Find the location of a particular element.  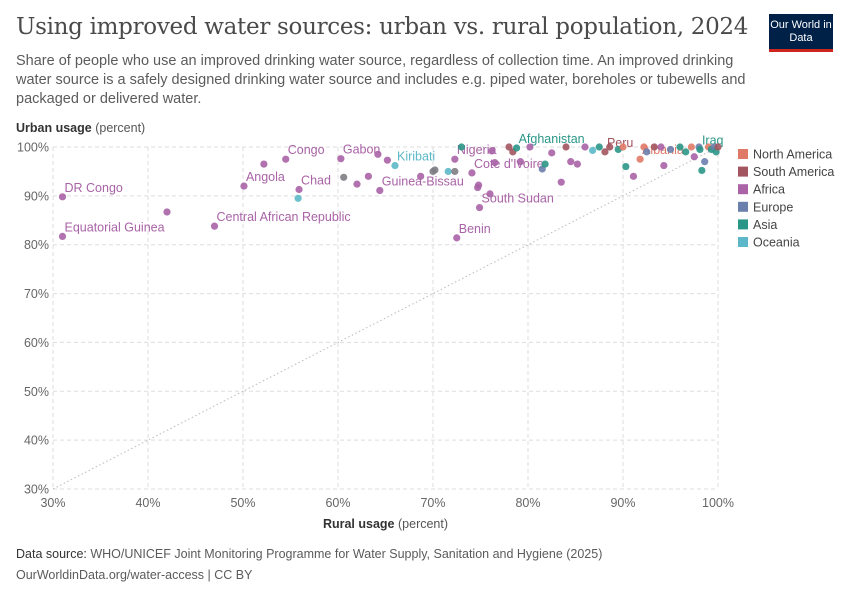

x-tick-label: 30% is located at coordinates (52, 503).